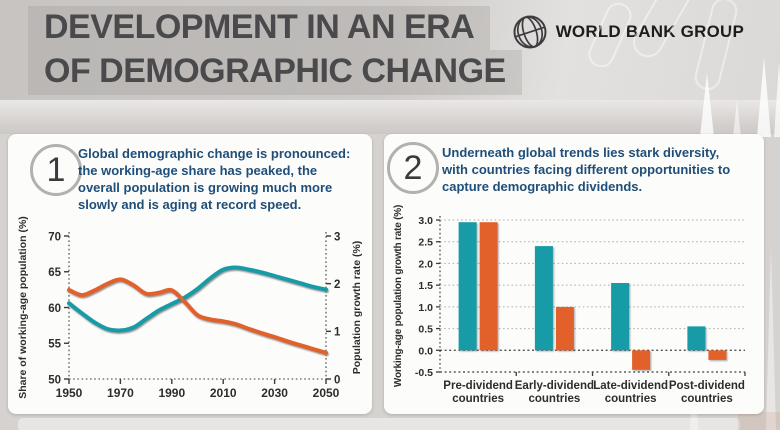 Image resolution: width=780 pixels, height=430 pixels. What do you see at coordinates (259, 28) in the screenshot?
I see `title-line-1: DEVELOPMENT IN AN ERA` at bounding box center [259, 28].